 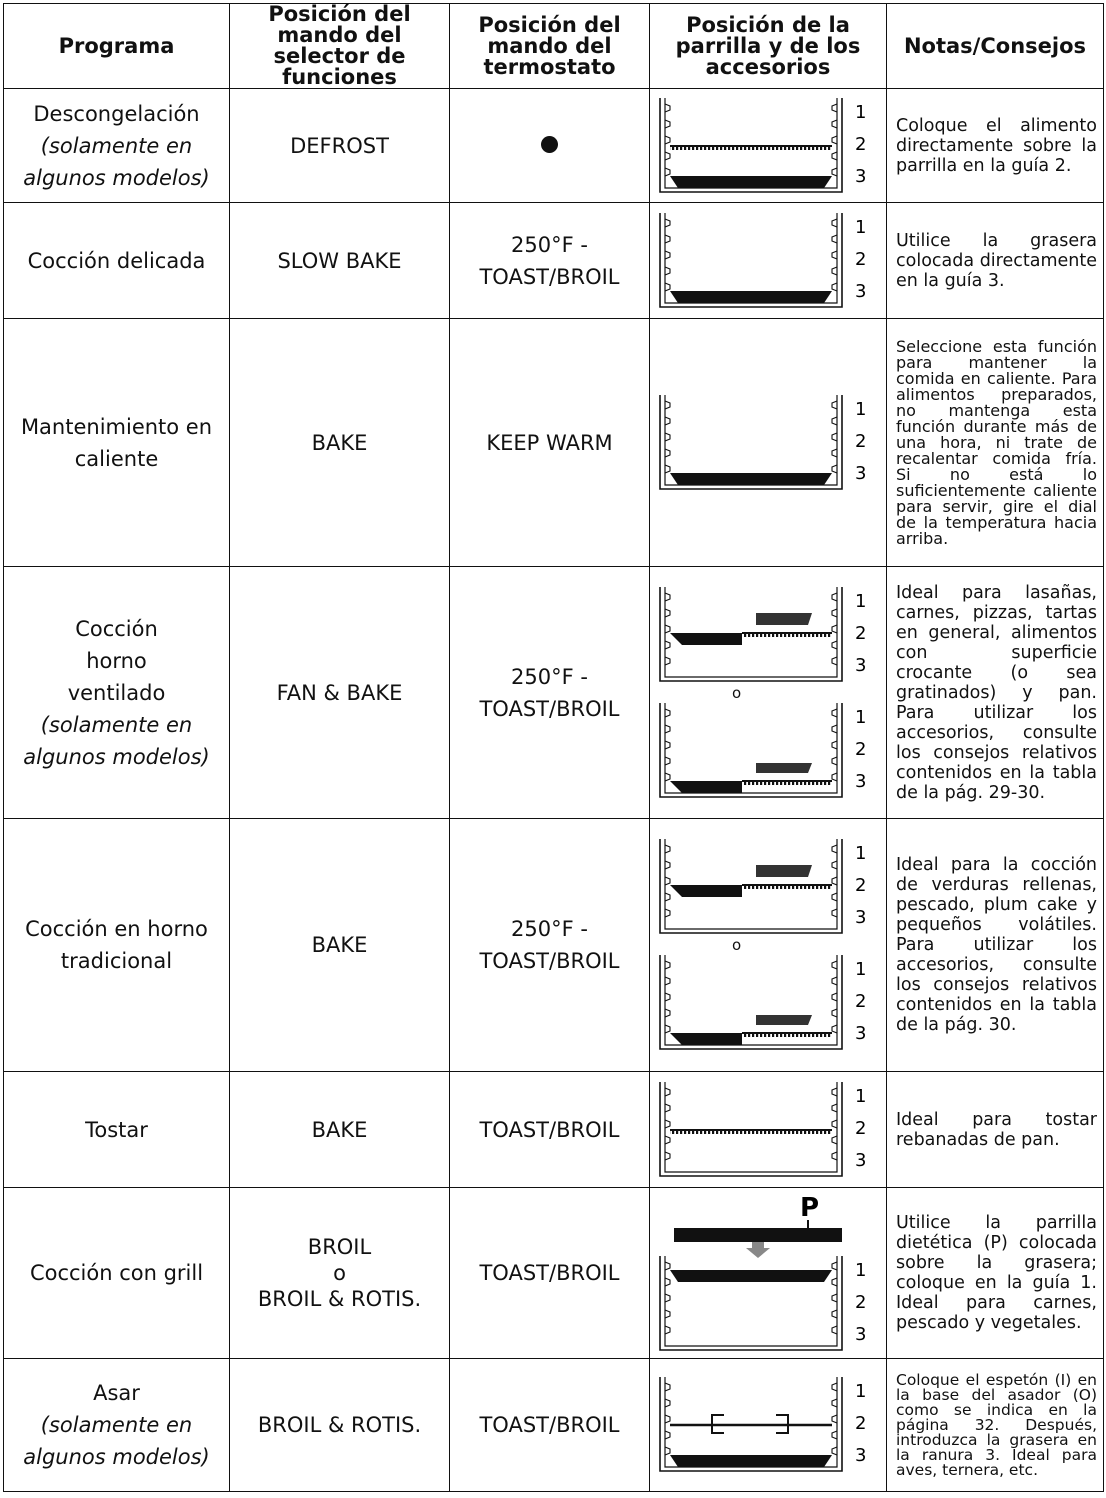 I want to click on selector-cell: DEFROST, so click(x=339, y=145).